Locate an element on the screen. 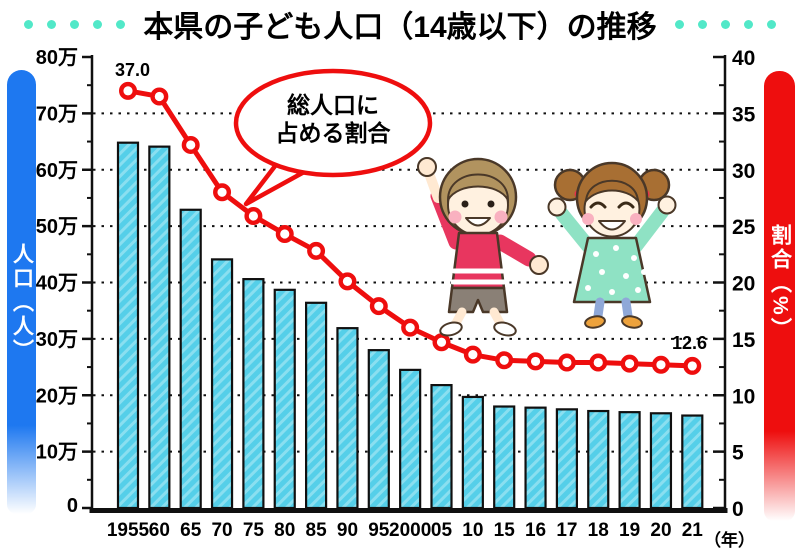 The width and height of the screenshot is (800, 557). children-illustration is located at coordinates (547, 247).